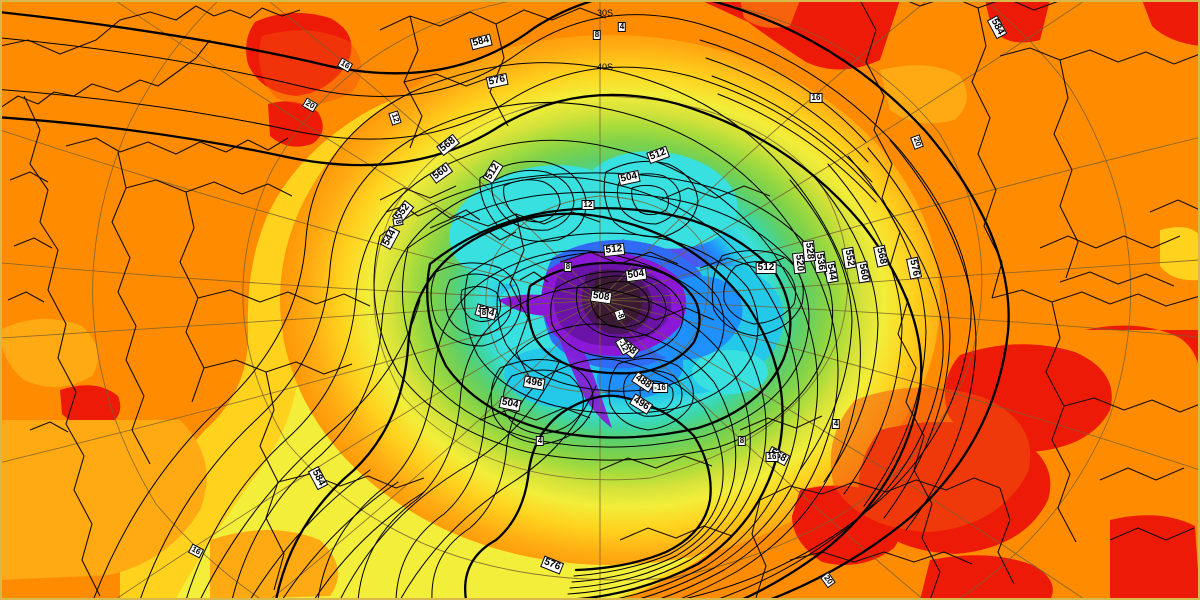 This screenshot has width=1200, height=600. Describe the element at coordinates (605, 13) in the screenshot. I see `latitude-label: 30S` at that location.